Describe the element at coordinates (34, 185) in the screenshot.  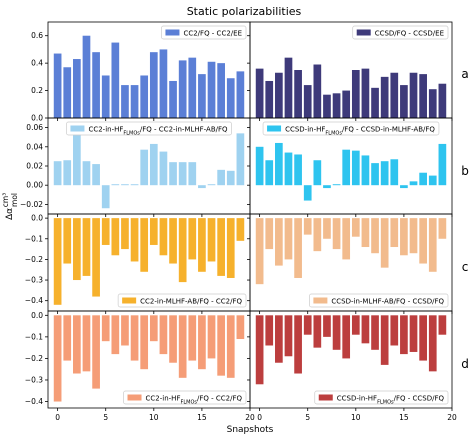
I see `y-tick-label-b-left-1: 0.00` at that location.